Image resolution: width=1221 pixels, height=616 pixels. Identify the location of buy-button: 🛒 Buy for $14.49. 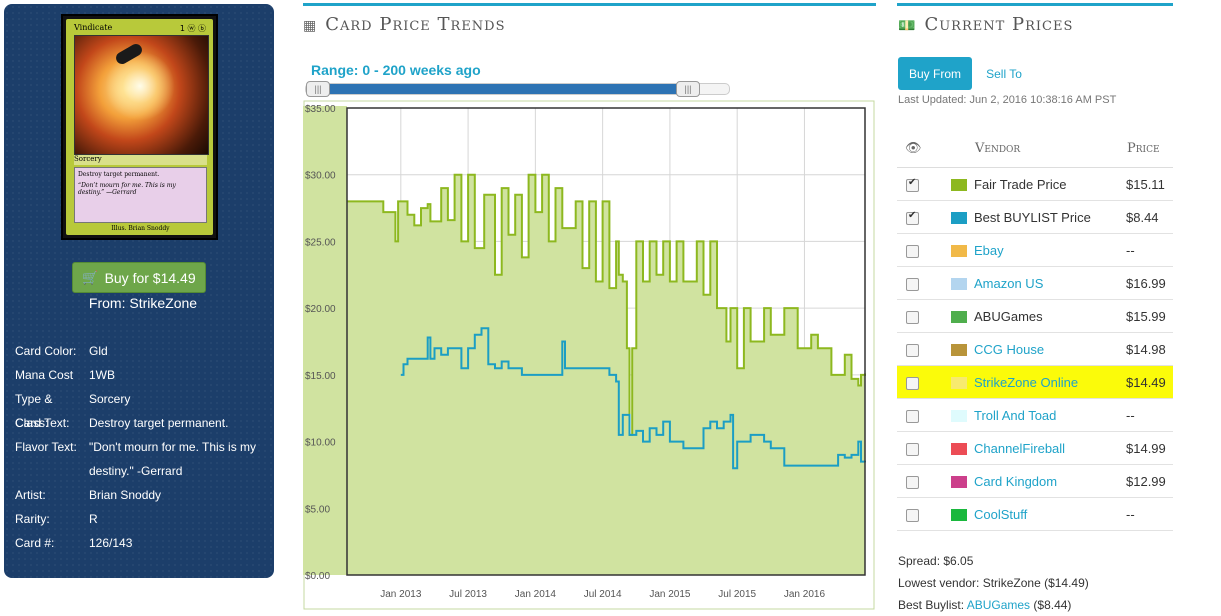
(139, 277).